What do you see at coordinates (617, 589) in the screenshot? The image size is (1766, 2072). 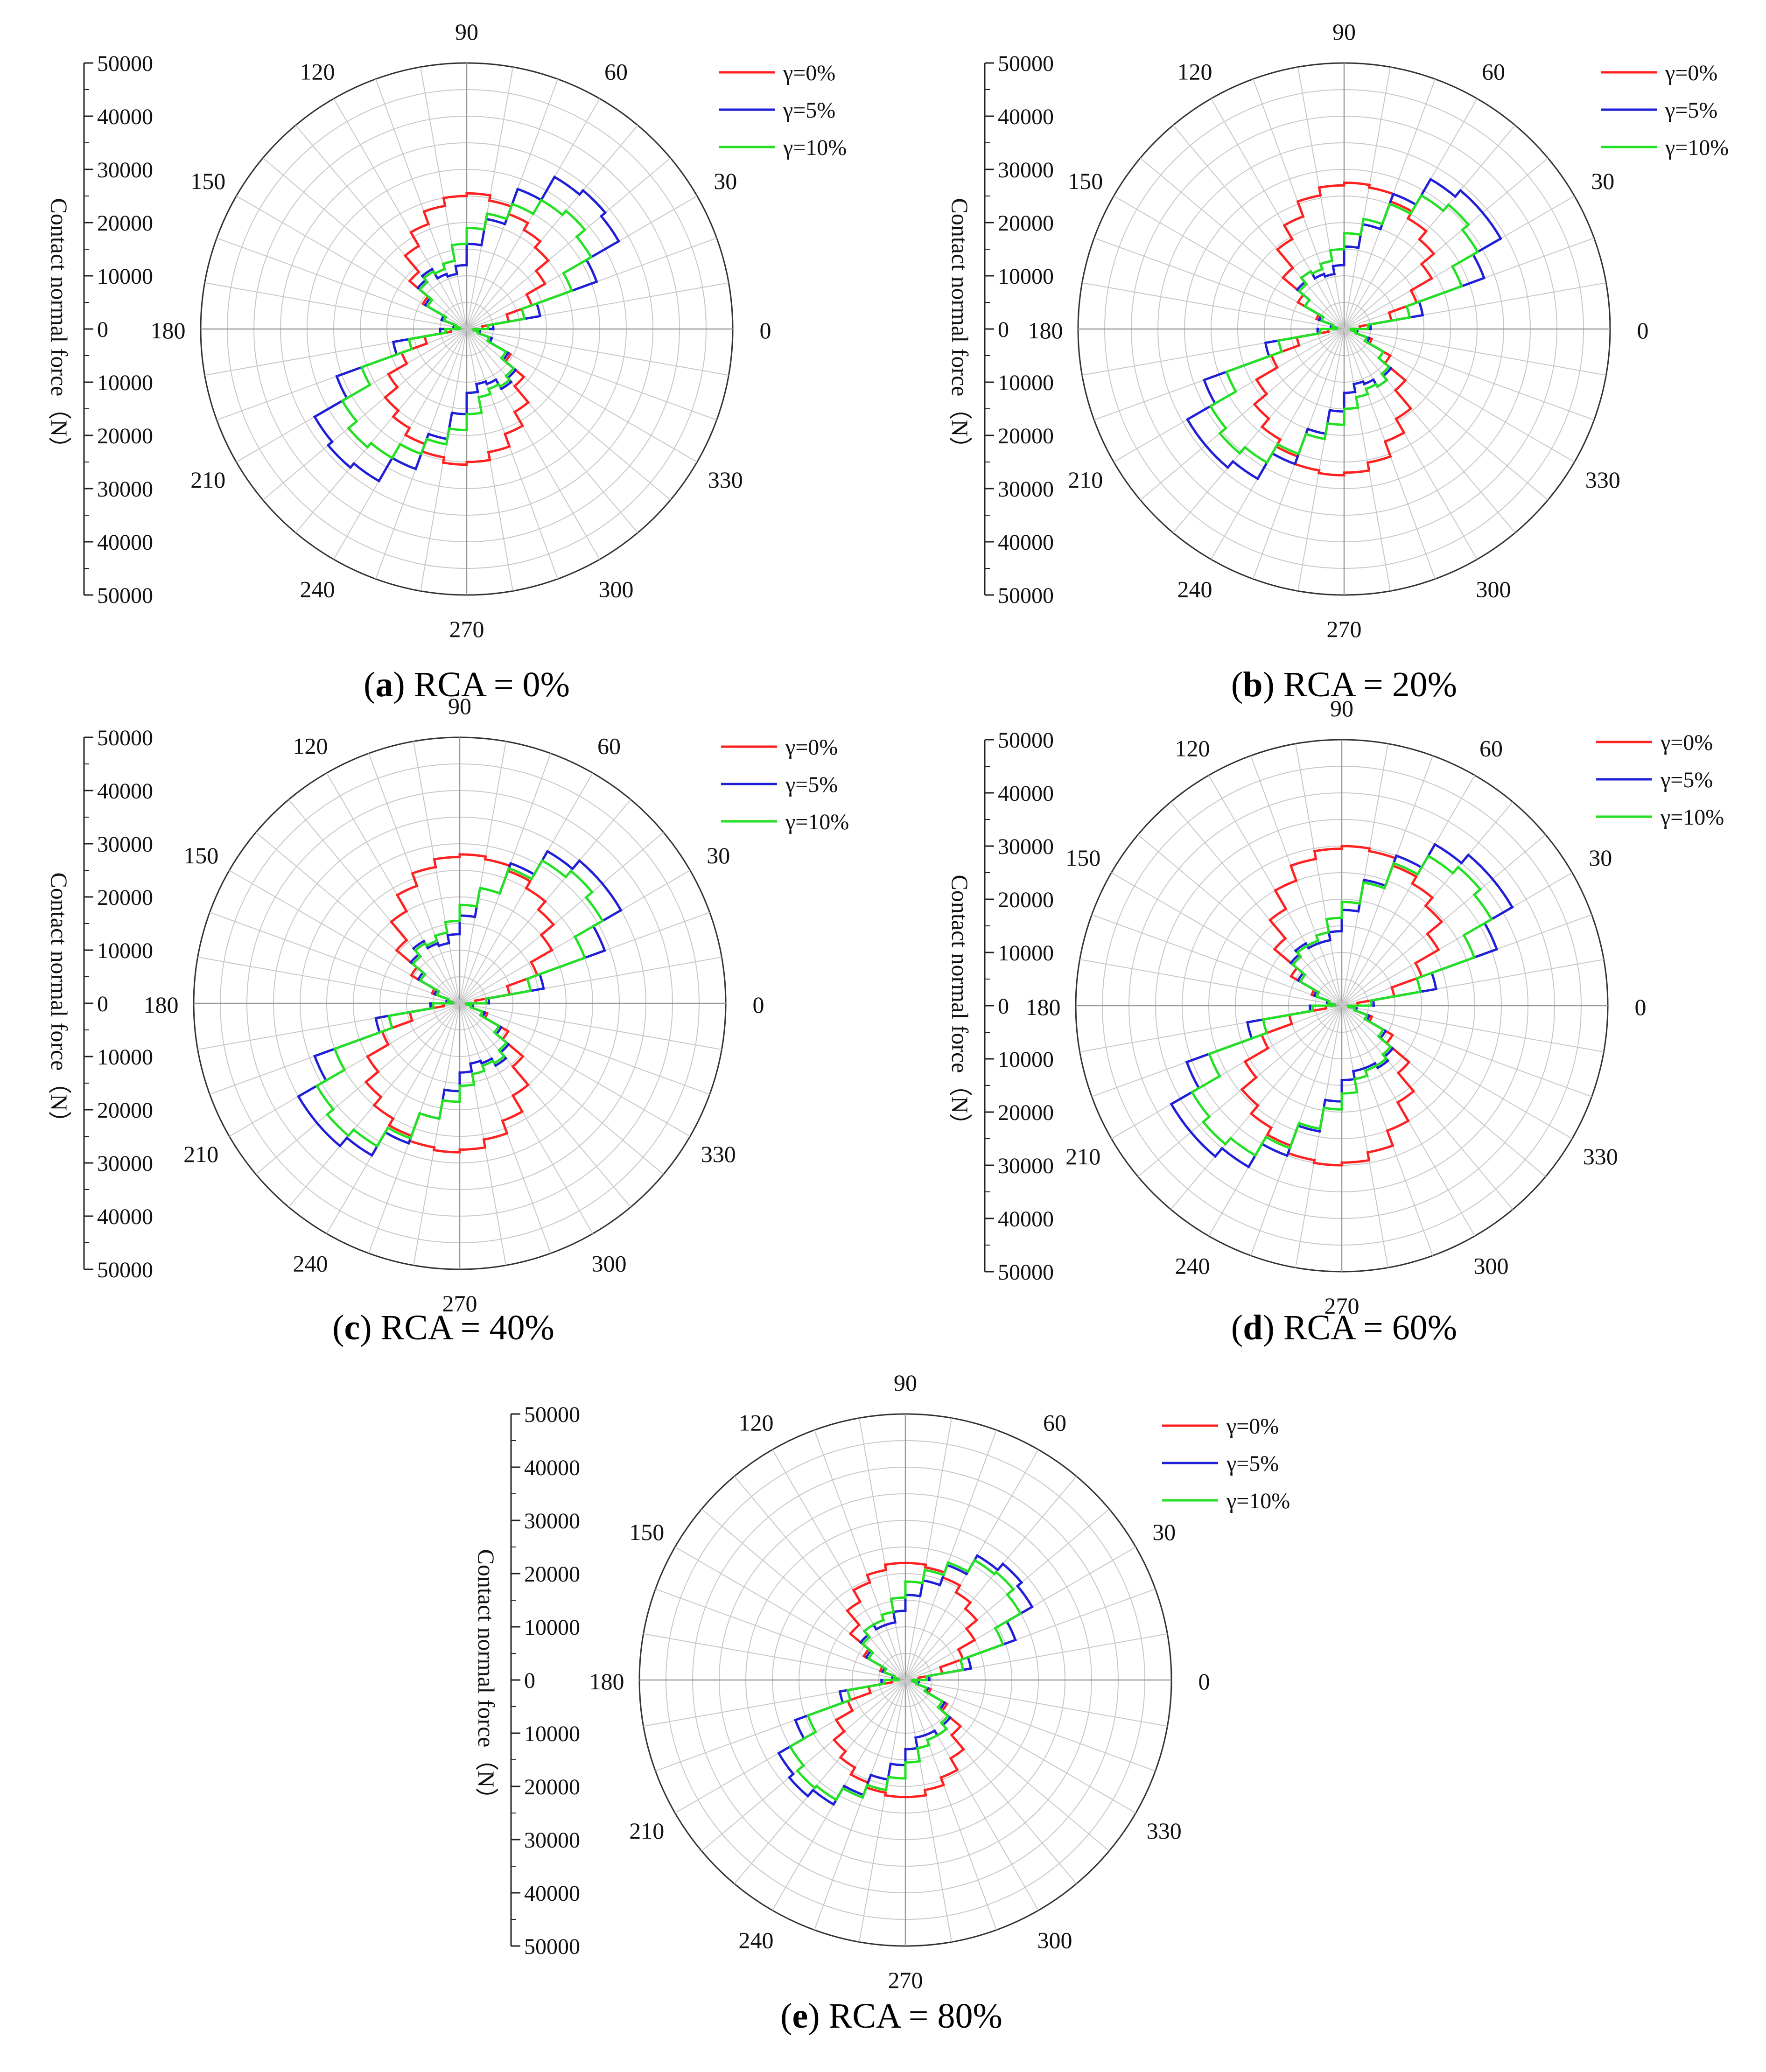 I see `angle-label-300: 300` at bounding box center [617, 589].